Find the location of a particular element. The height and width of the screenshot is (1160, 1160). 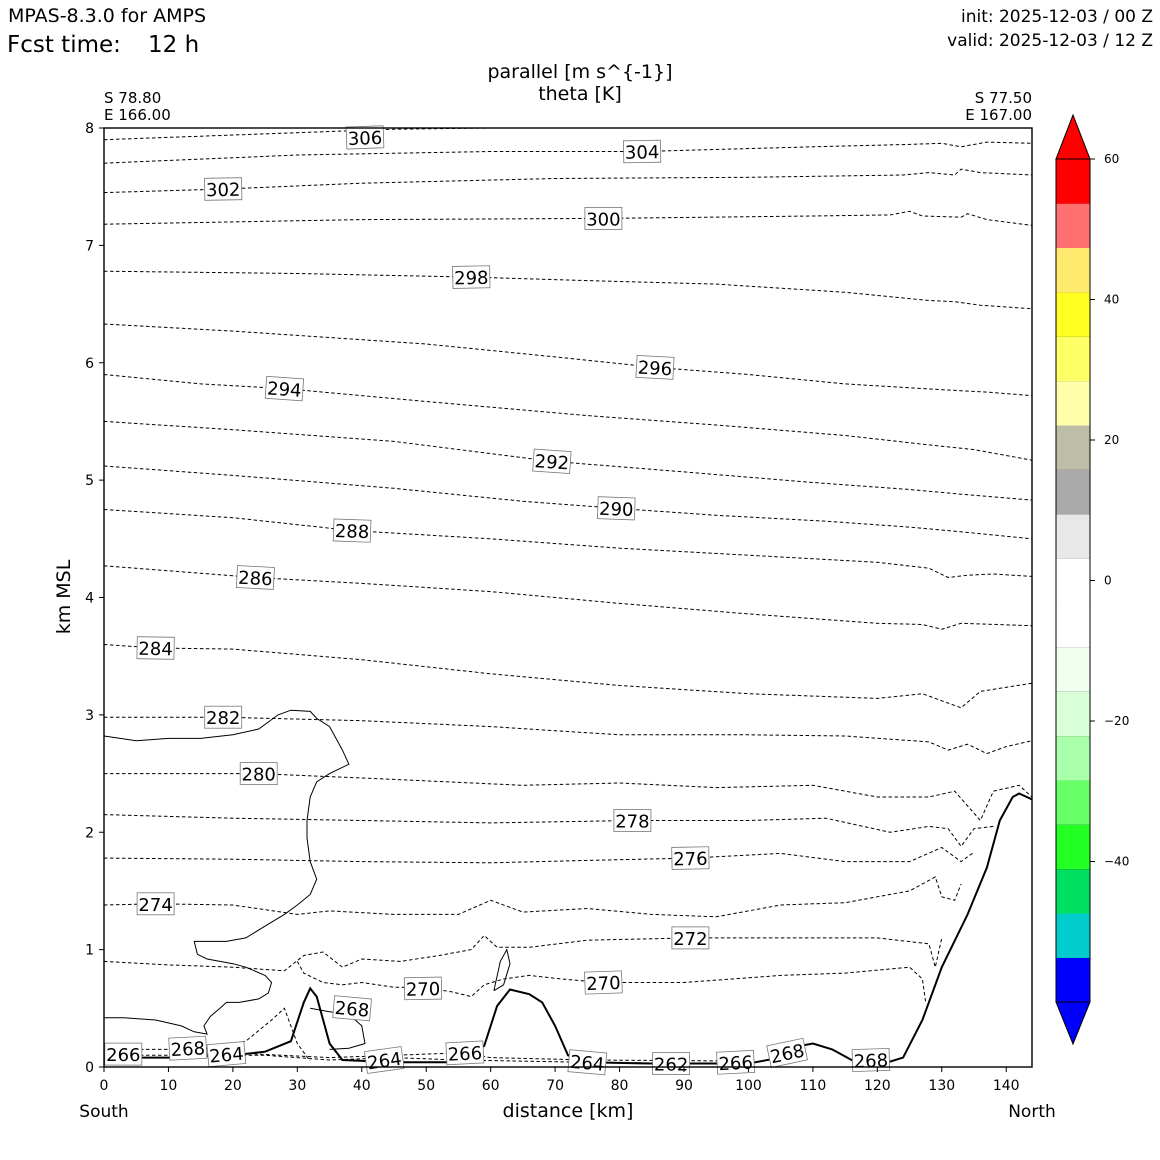

x-tick-label: 120 is located at coordinates (877, 1086).